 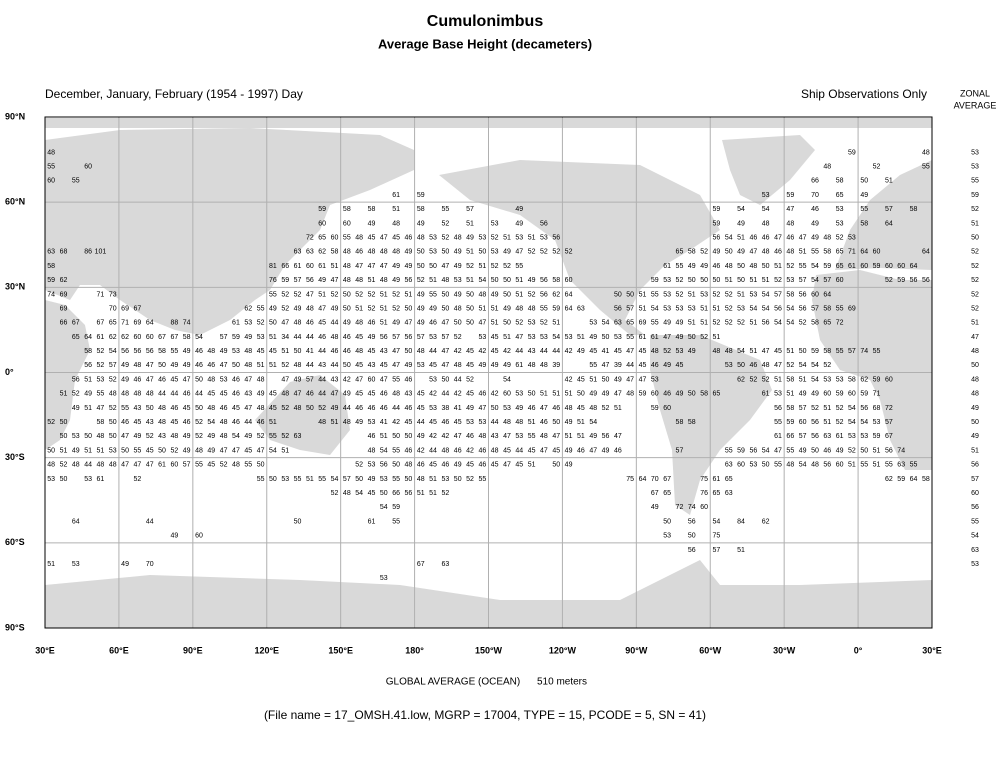 What do you see at coordinates (15, 627) in the screenshot?
I see `y-tick-label: 90°S` at bounding box center [15, 627].